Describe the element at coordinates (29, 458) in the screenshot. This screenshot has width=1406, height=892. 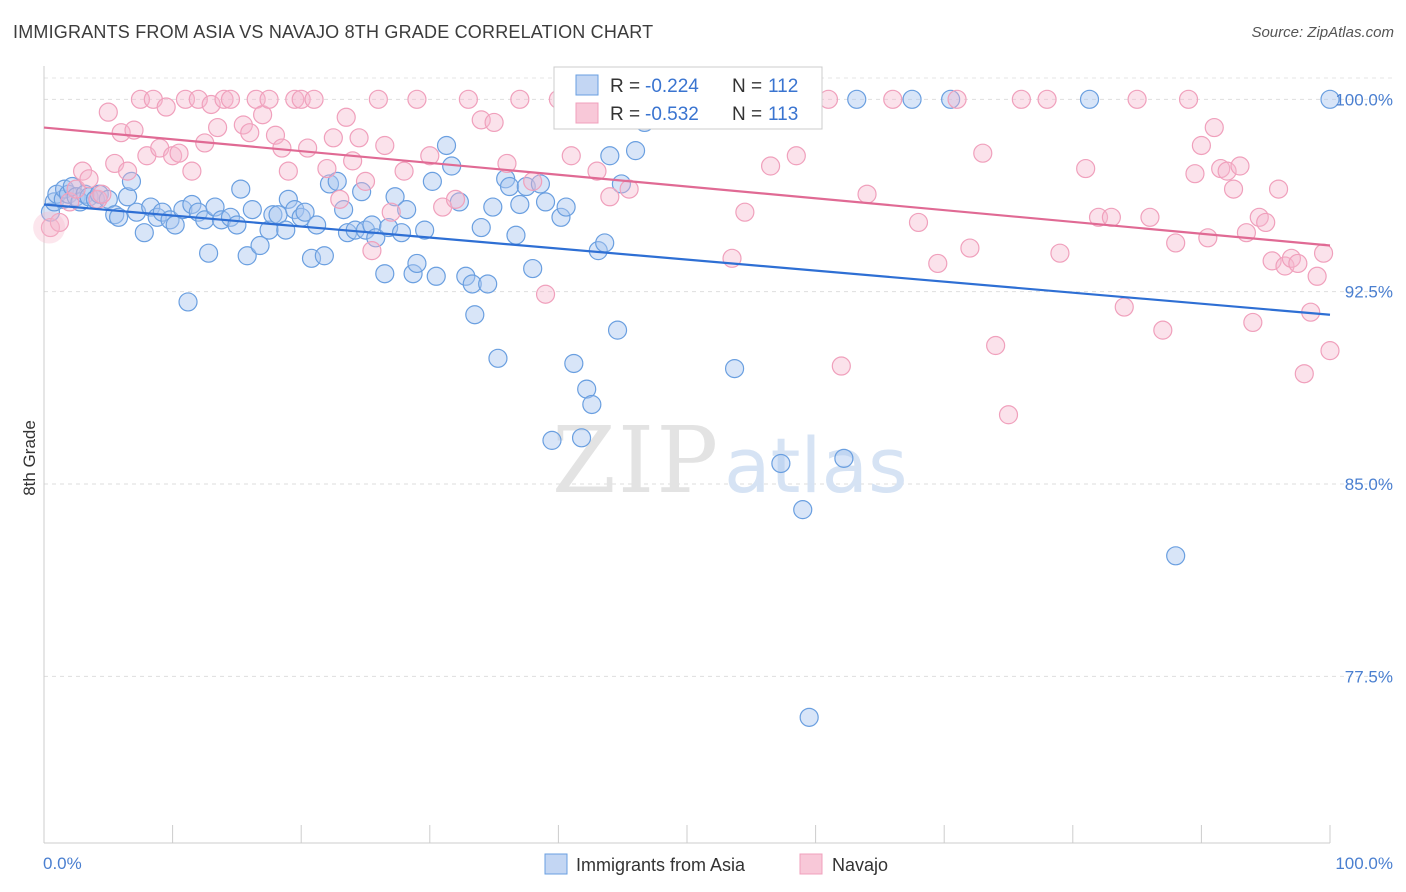
I see `y-axis-label: 8th Grade` at that location.